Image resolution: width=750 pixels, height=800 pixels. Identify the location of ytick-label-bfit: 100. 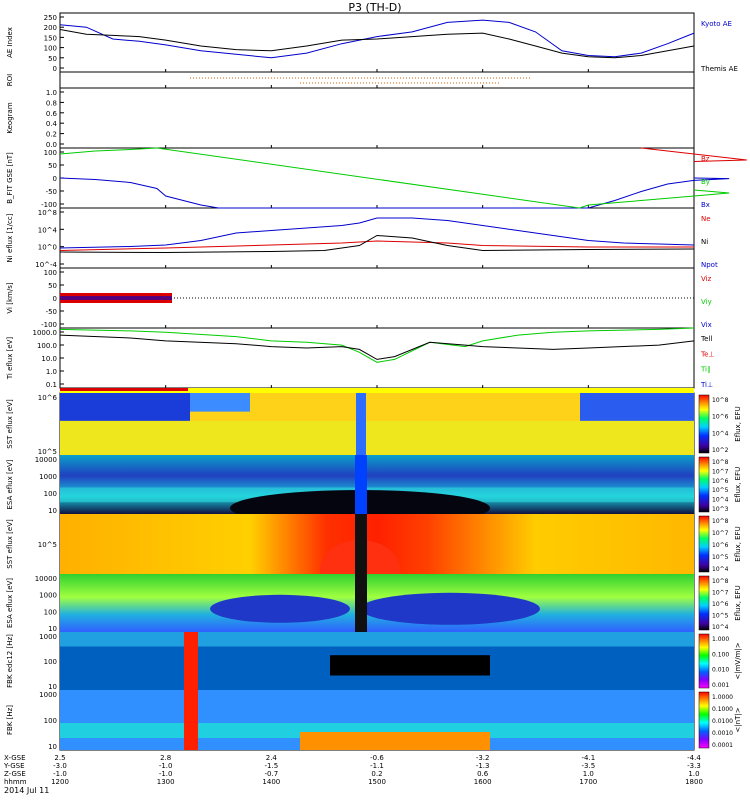
(50, 153).